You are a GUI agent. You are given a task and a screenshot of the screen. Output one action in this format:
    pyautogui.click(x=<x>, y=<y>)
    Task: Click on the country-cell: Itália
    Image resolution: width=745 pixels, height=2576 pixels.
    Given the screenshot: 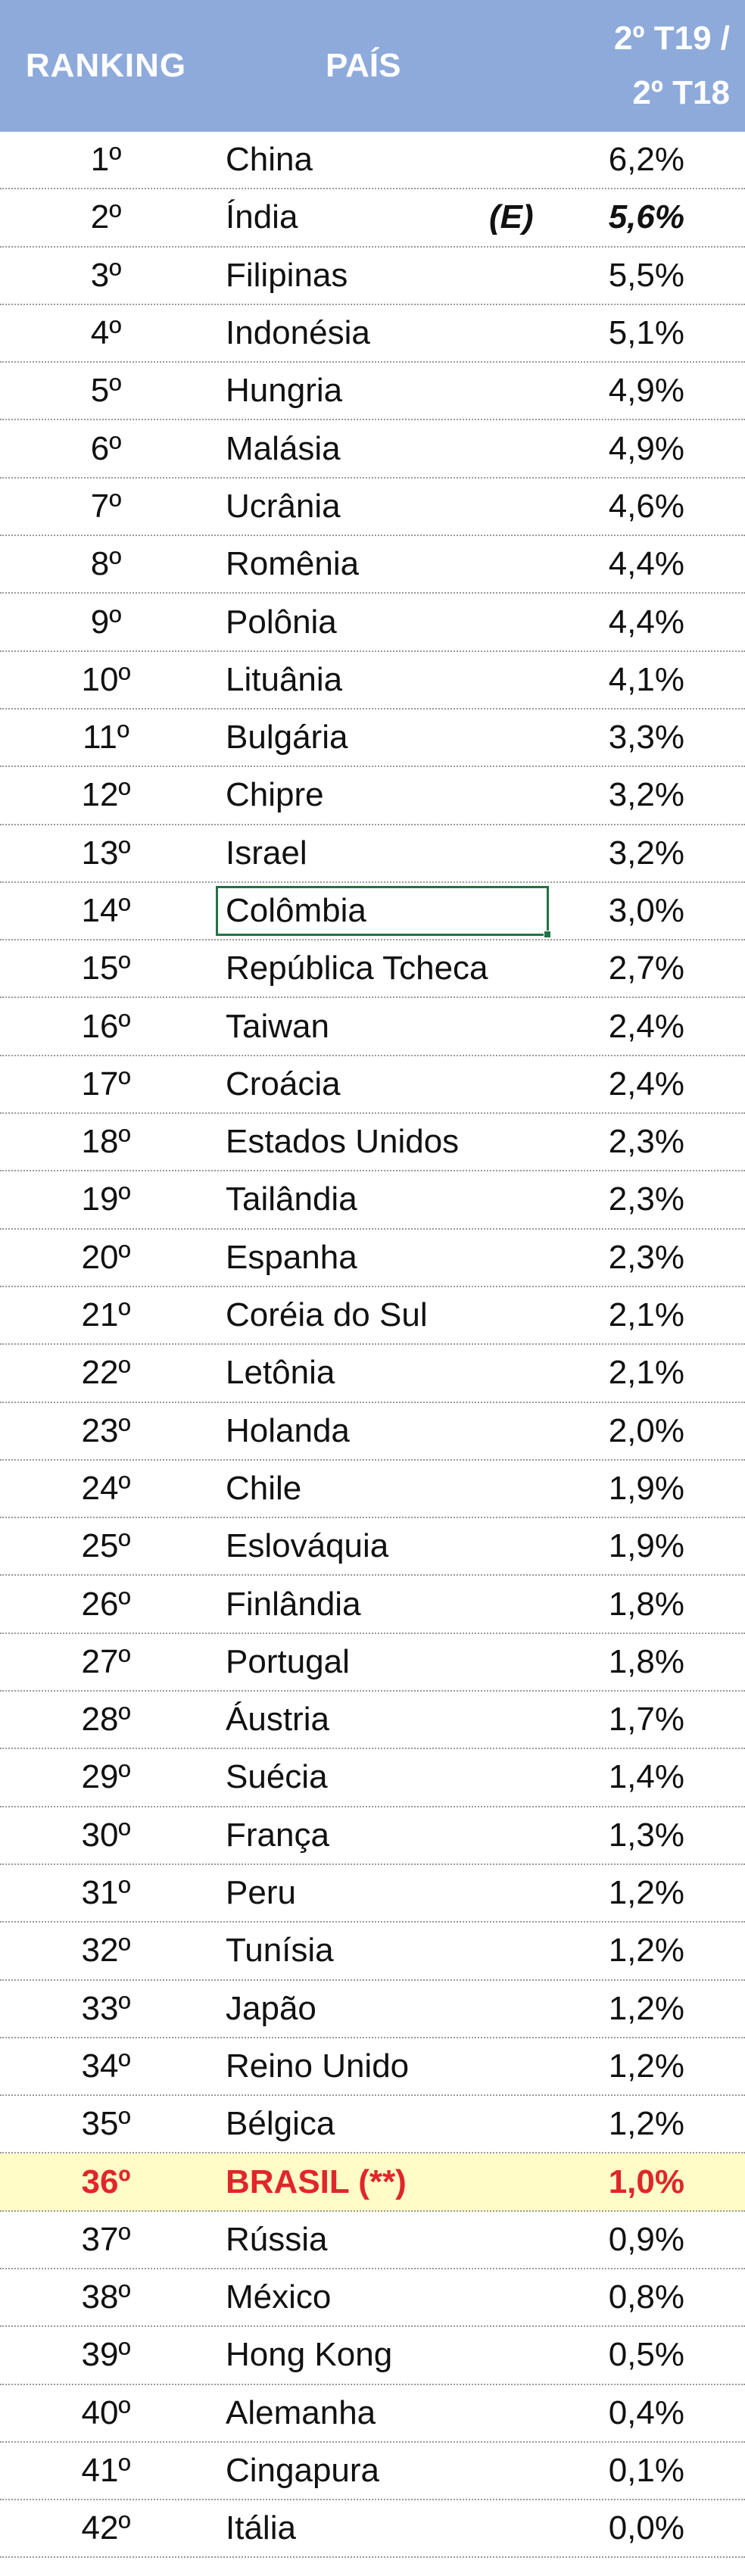 What is the action you would take?
    pyautogui.click(x=261, y=2528)
    